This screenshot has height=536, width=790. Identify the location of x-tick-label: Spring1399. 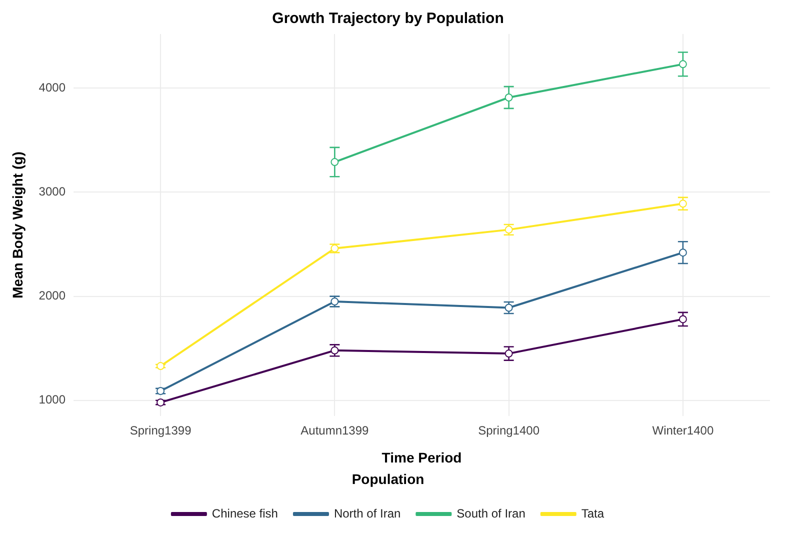
(161, 431).